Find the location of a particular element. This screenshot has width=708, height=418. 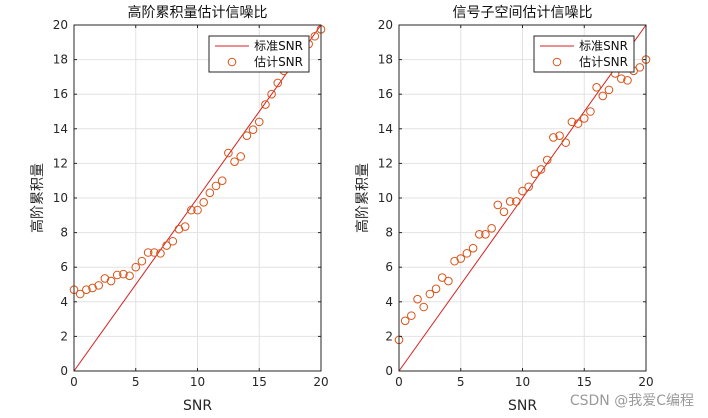

x-tick-label: 5 is located at coordinates (136, 382).